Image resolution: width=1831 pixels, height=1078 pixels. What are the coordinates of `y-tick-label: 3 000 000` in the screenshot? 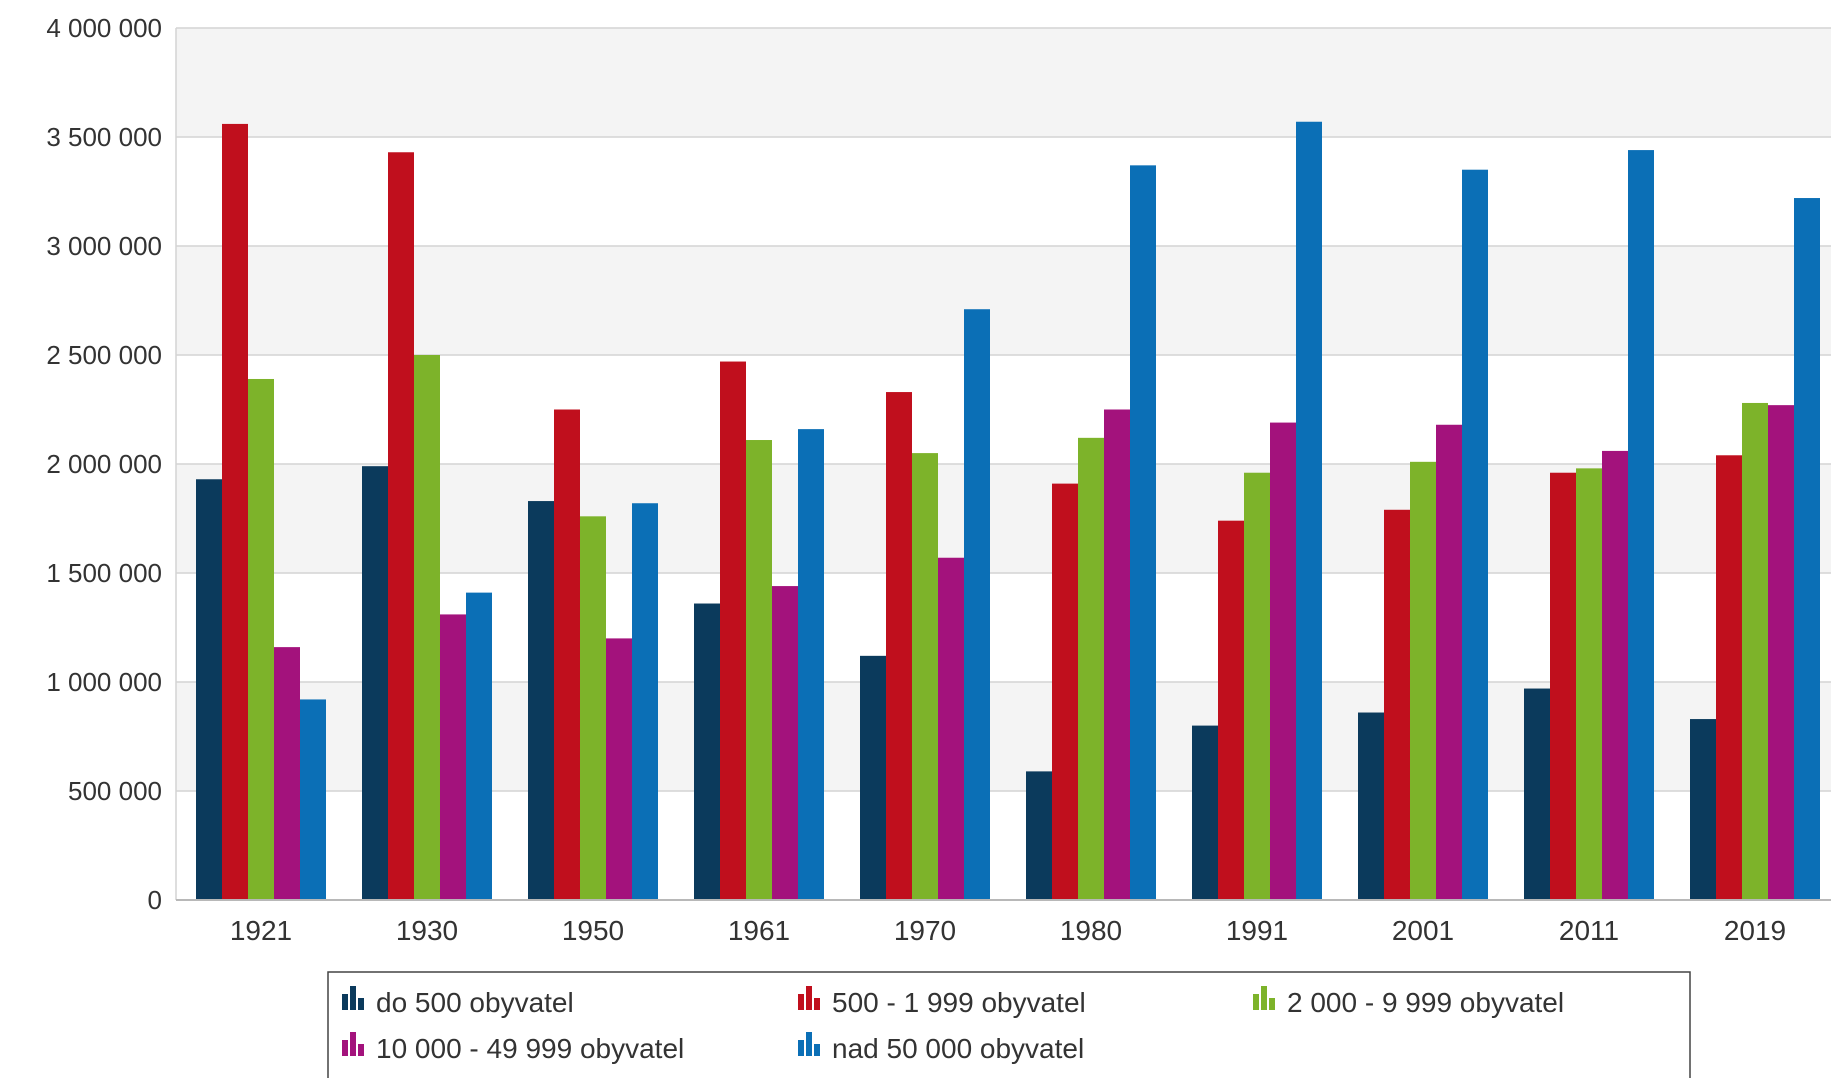 It's located at (104, 246).